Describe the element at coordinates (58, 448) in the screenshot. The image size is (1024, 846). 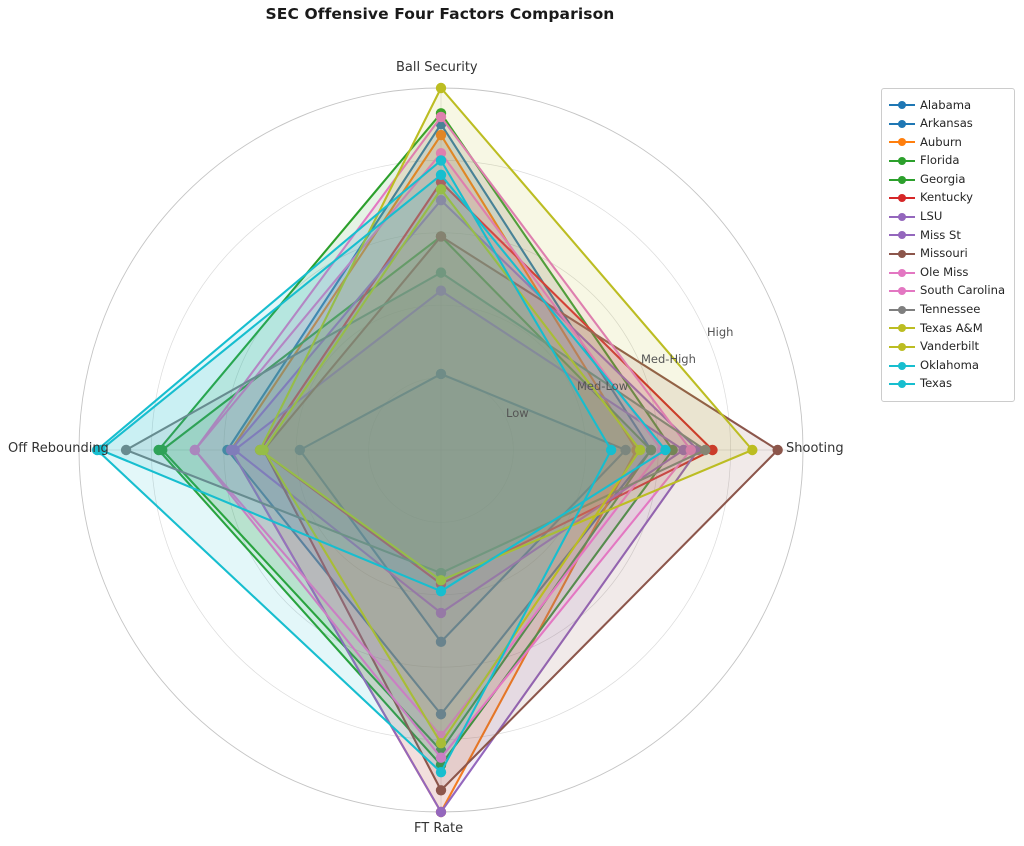
I see `axis-label-off-rebounding: Off Rebounding` at that location.